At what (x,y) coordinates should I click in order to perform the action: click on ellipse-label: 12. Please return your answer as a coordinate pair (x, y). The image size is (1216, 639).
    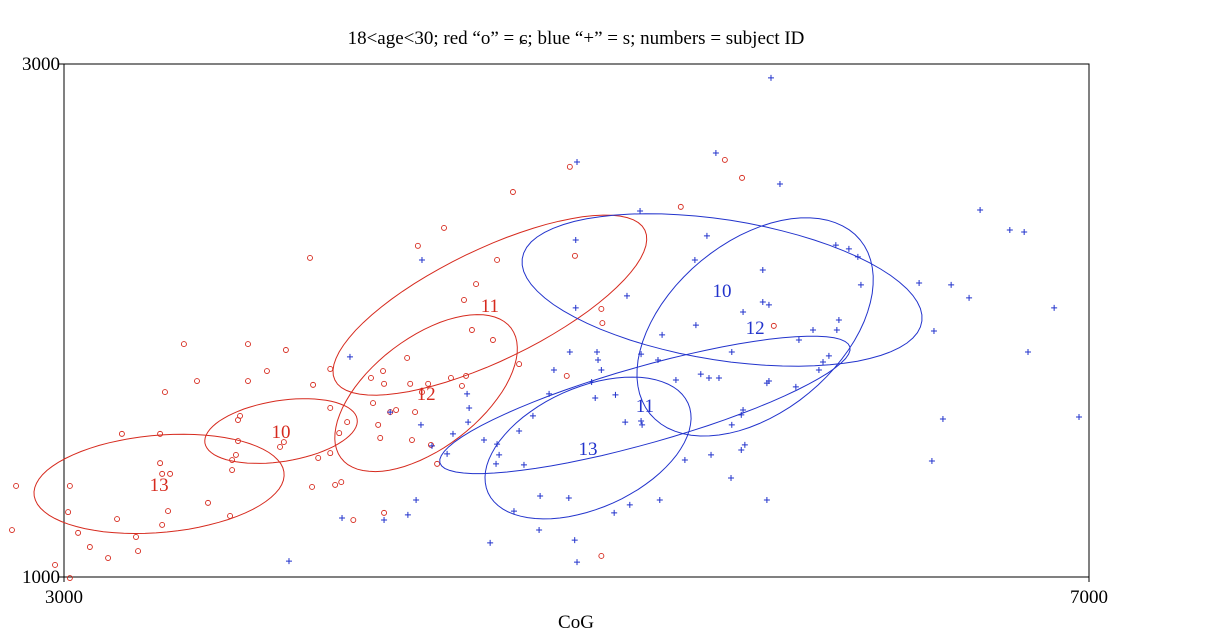
    Looking at the image, I should click on (755, 328).